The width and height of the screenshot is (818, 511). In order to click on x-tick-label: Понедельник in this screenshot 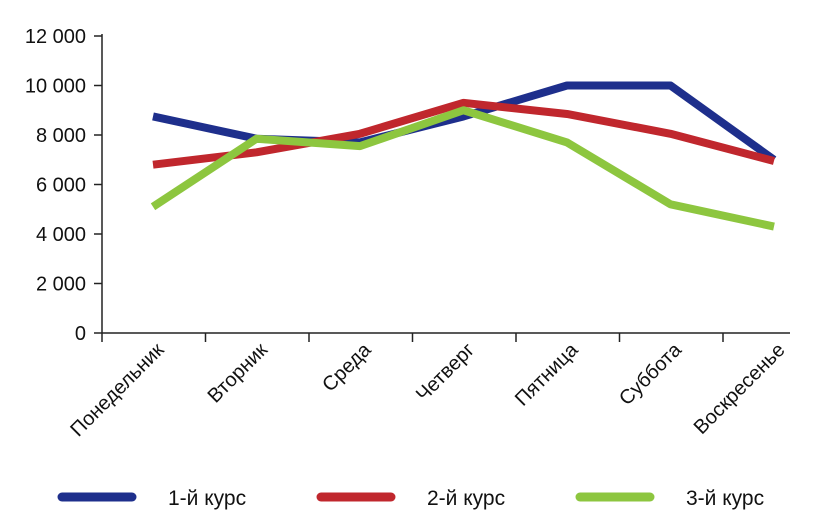, I will do `click(117, 390)`.